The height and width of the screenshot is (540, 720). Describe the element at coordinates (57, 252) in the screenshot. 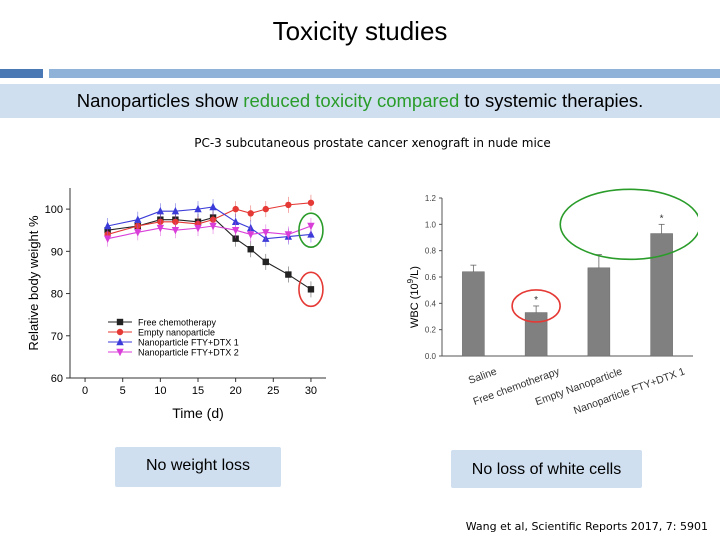

I see `y-tick-label: 90` at that location.